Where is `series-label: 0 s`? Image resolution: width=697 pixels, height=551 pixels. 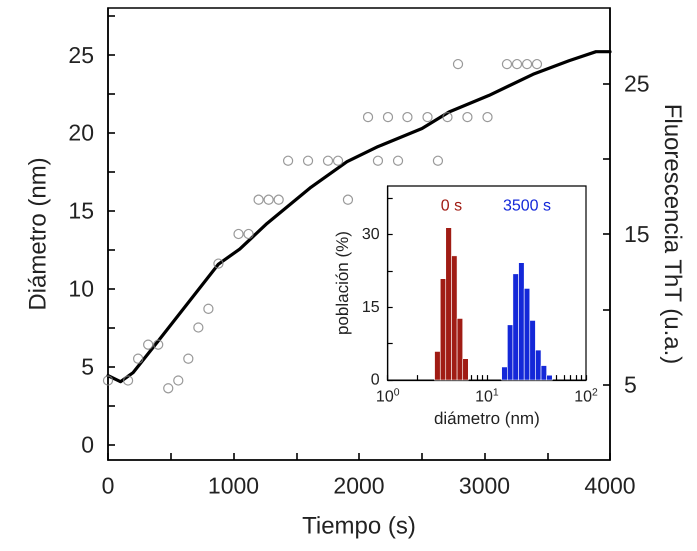
series-label: 0 s is located at coordinates (451, 206).